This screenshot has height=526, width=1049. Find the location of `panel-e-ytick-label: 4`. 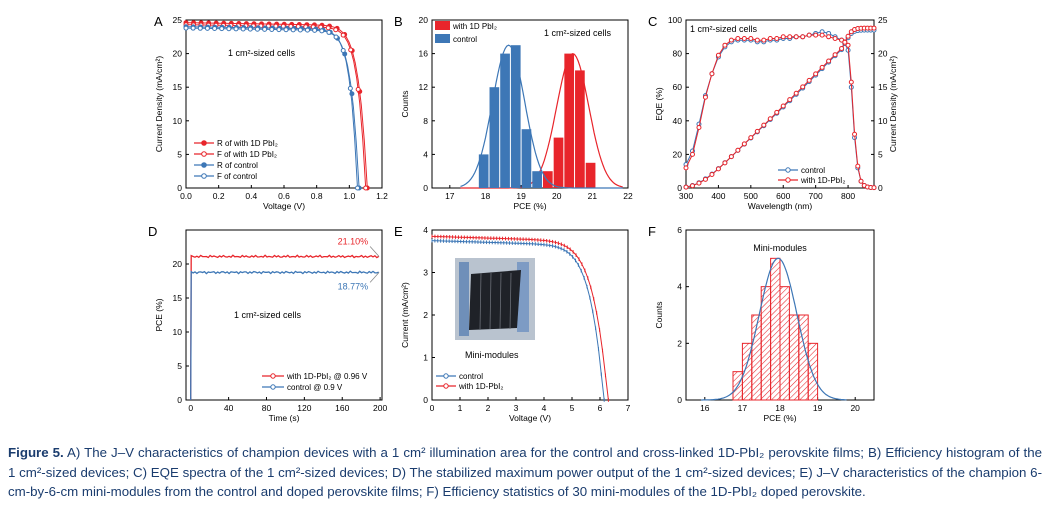

panel-e-ytick-label: 4 is located at coordinates (425, 230).